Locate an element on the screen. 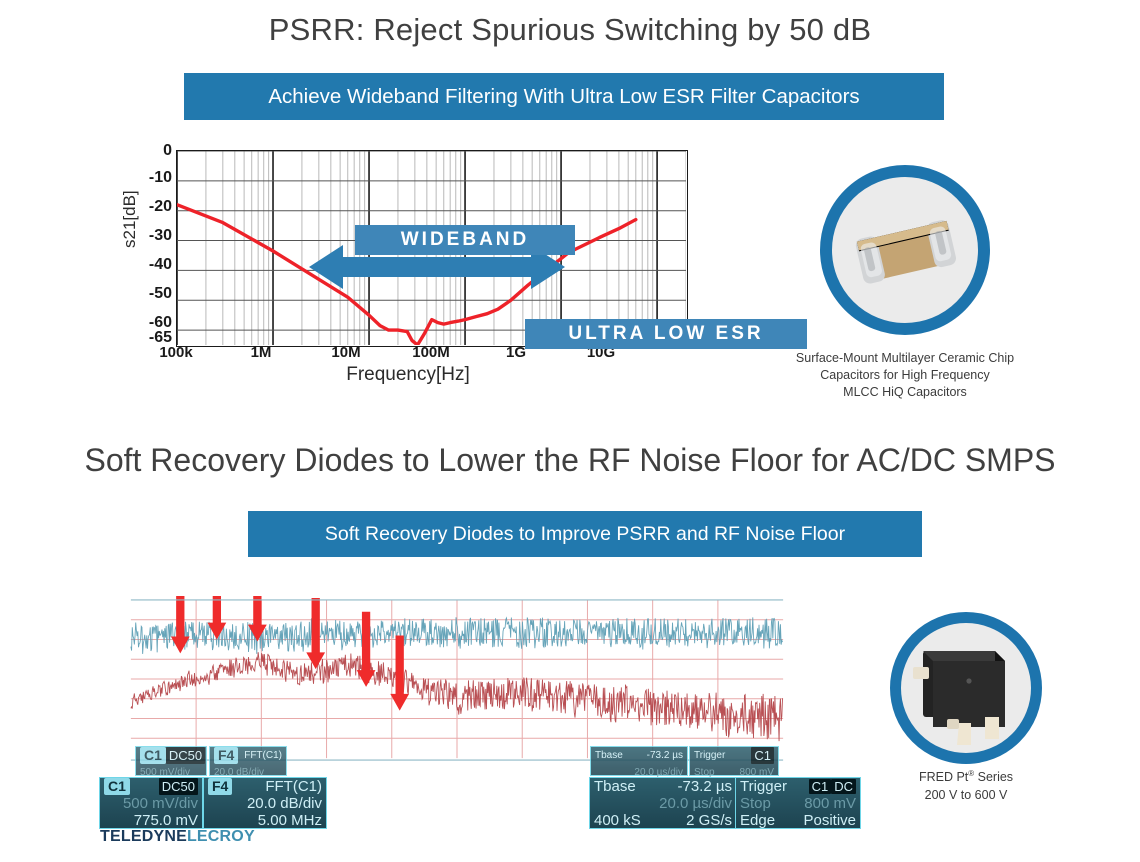 The image size is (1140, 862). timebase-delay: -73.2 µs is located at coordinates (705, 786).